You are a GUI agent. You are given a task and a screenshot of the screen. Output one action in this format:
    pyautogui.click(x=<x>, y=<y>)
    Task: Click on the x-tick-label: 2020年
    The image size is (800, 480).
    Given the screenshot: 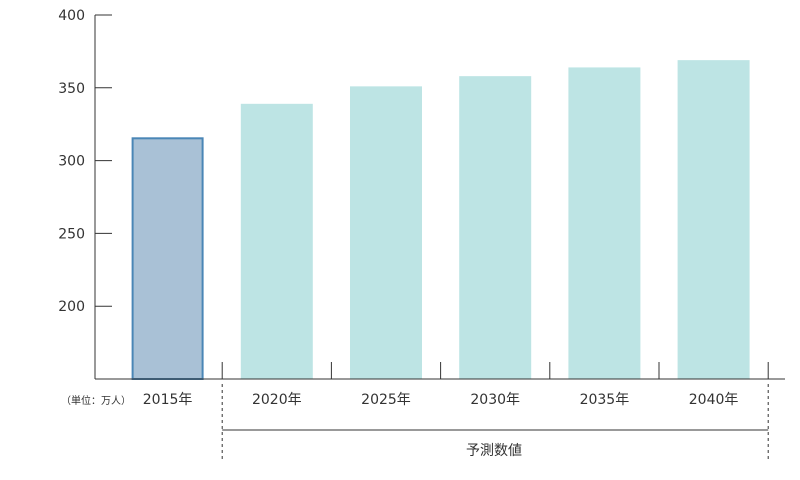 What is the action you would take?
    pyautogui.click(x=277, y=400)
    